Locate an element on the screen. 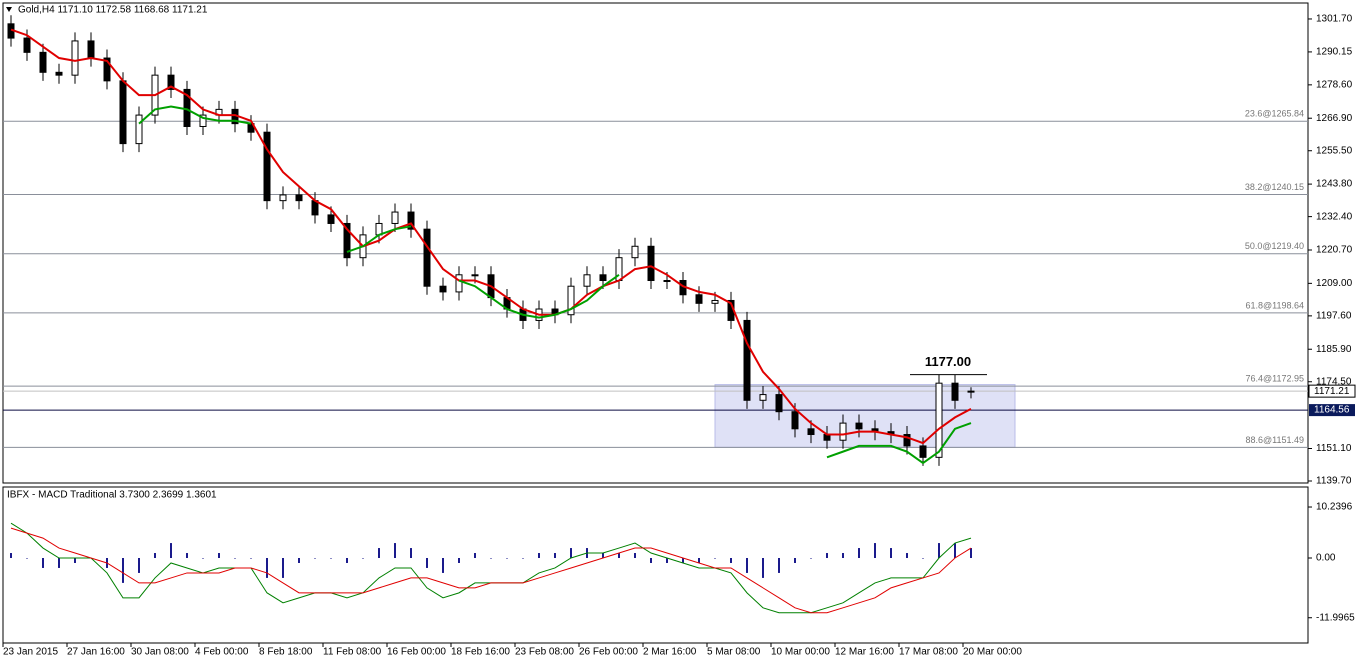  title-icon is located at coordinates (9, 9).